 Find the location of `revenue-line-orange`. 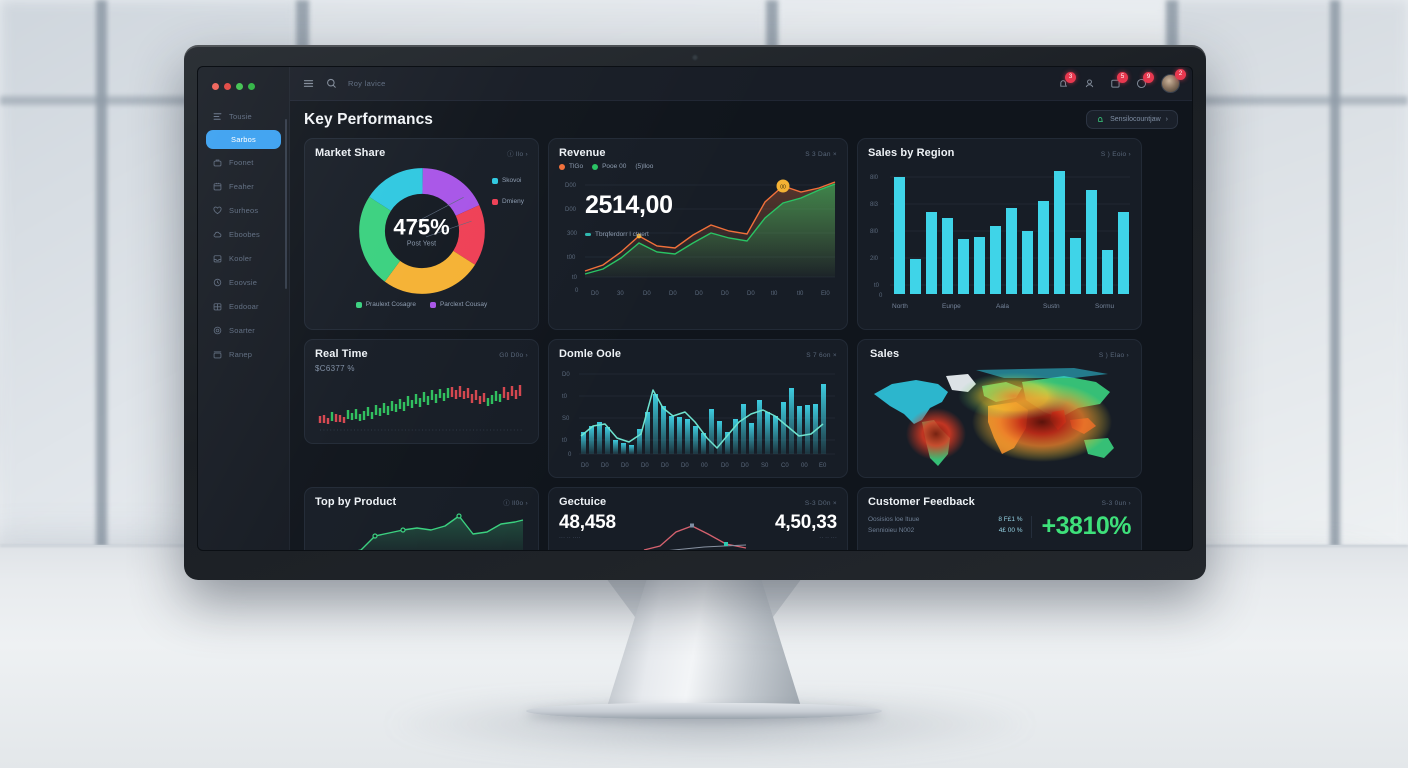

revenue-line-orange is located at coordinates (710, 226).